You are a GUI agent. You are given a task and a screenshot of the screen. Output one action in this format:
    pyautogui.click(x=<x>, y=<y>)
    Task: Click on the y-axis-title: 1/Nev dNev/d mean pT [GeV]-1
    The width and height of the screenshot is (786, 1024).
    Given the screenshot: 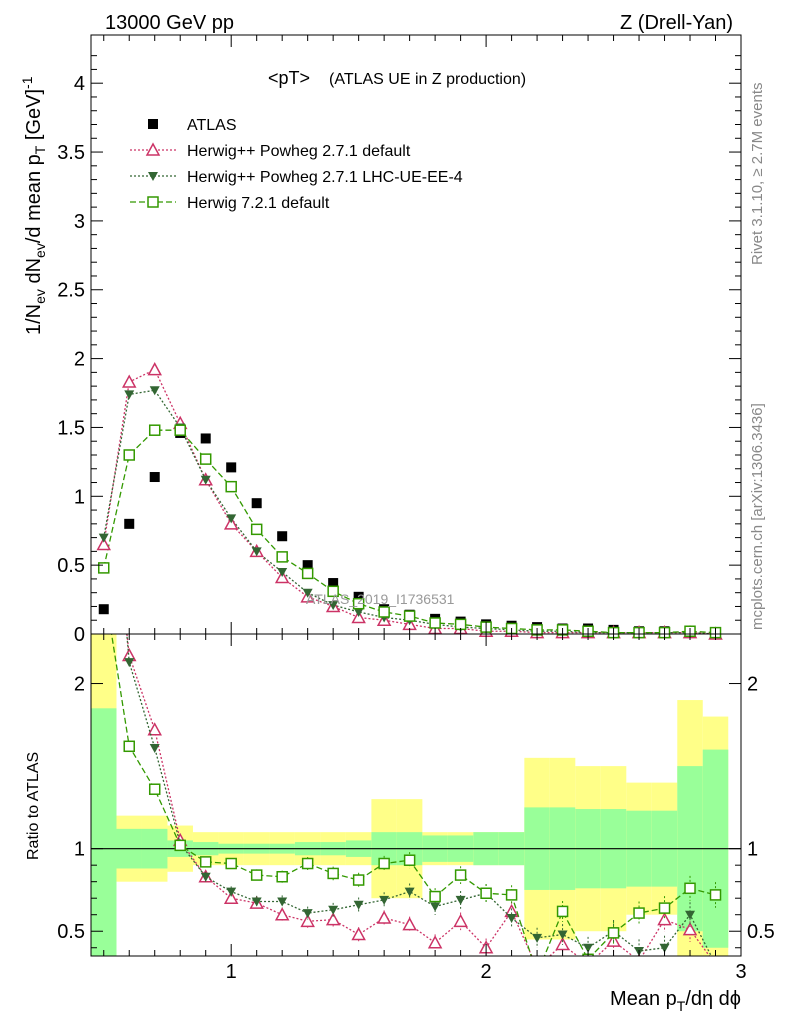 What is the action you would take?
    pyautogui.click(x=33, y=205)
    